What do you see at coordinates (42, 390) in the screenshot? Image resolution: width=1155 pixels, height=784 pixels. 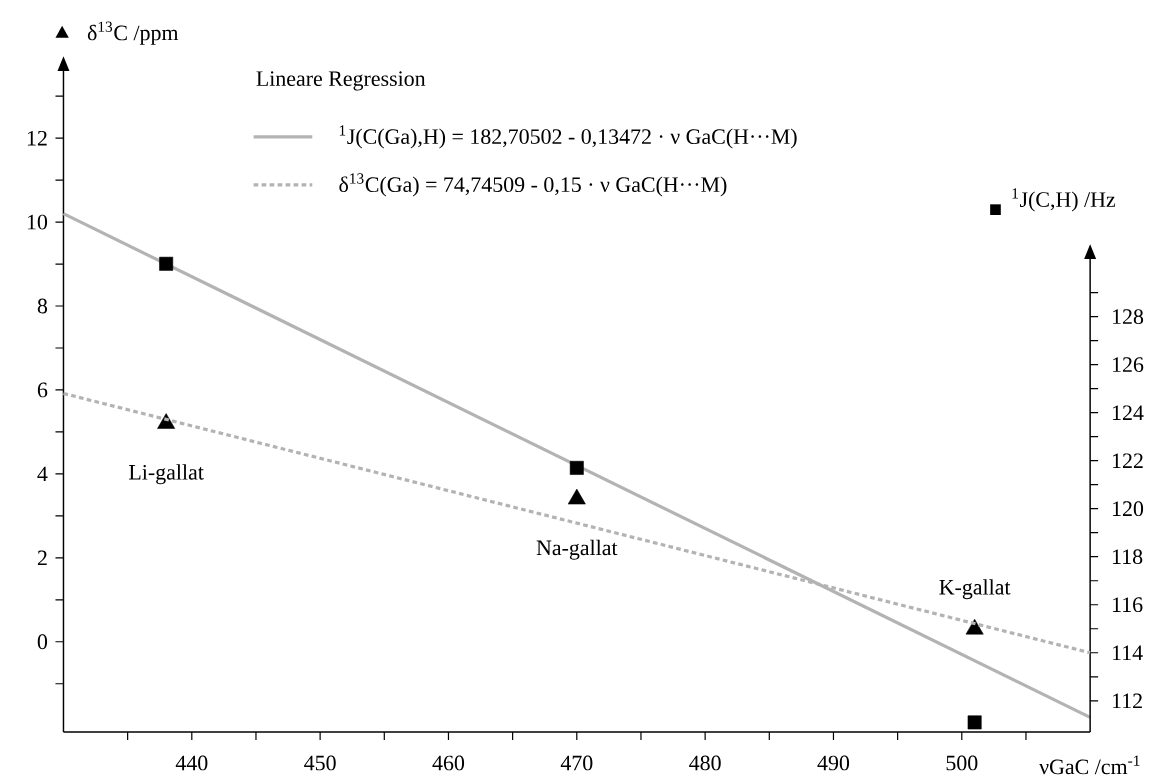 I see `y-tick-label: 6` at bounding box center [42, 390].